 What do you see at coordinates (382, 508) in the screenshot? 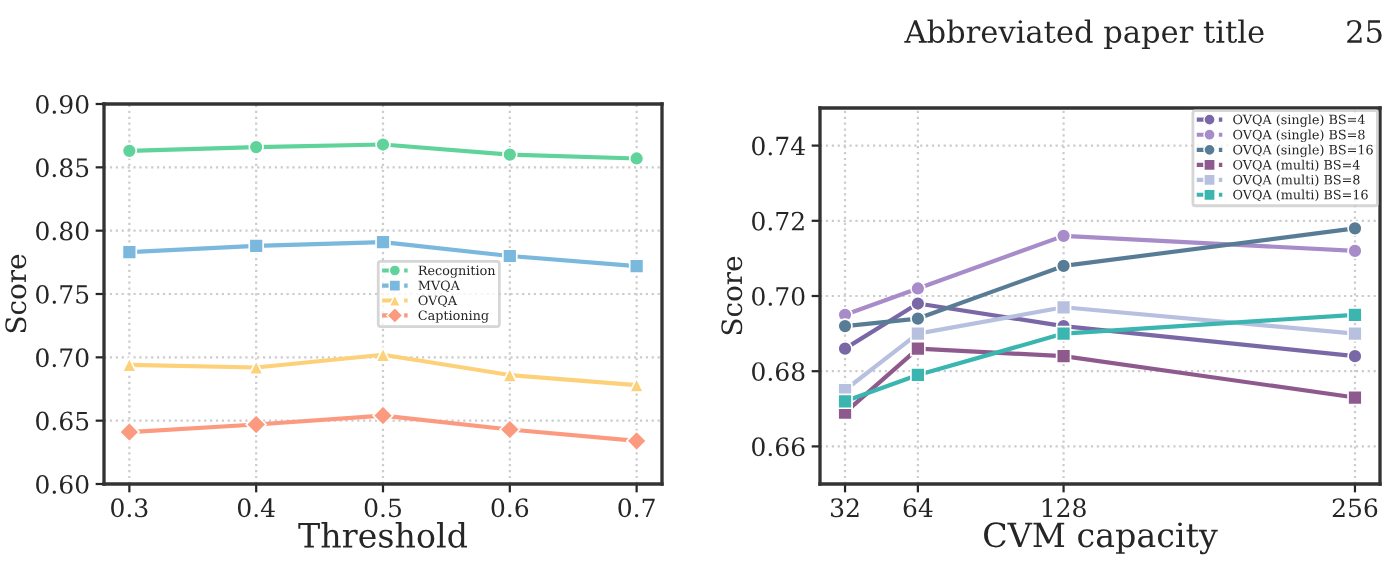
I see `x-tick-label: 0.5` at bounding box center [382, 508].